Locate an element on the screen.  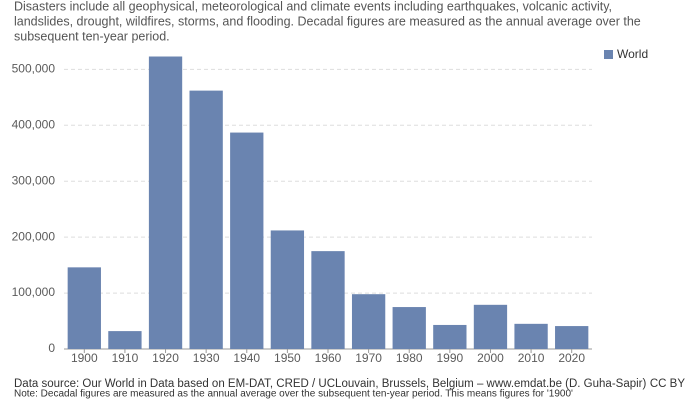
subtitle-line: subsequent ten-year period. is located at coordinates (92, 36).